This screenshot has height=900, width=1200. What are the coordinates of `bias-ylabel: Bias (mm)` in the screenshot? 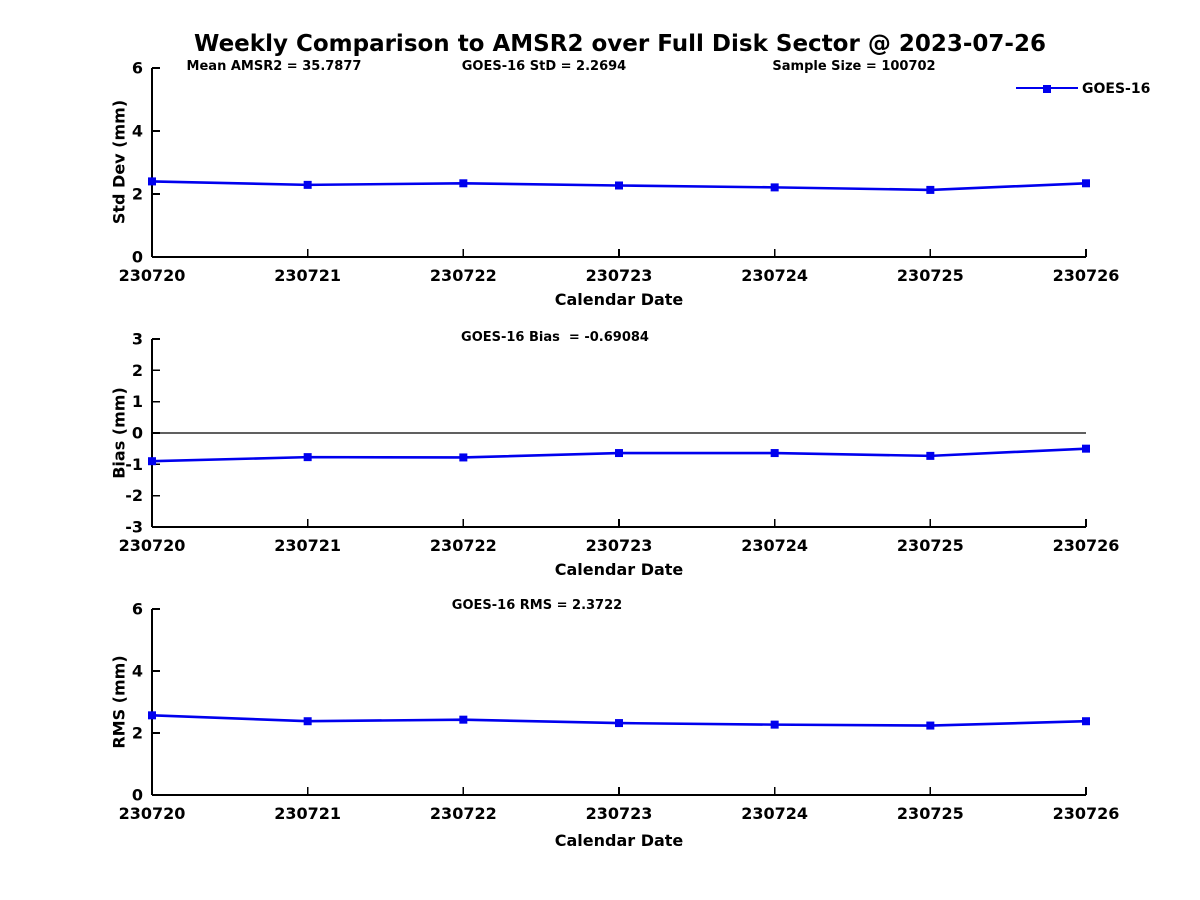 It's located at (119, 433).